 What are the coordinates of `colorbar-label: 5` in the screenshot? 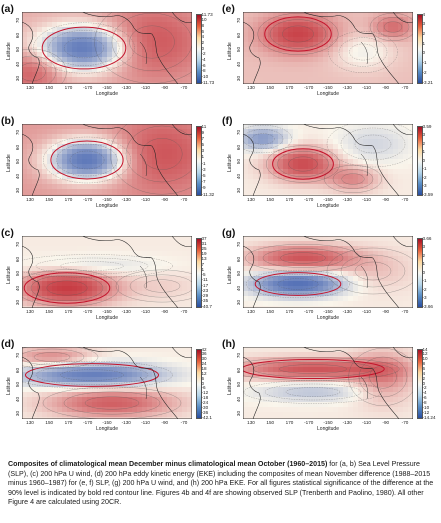 It's located at (203, 145).